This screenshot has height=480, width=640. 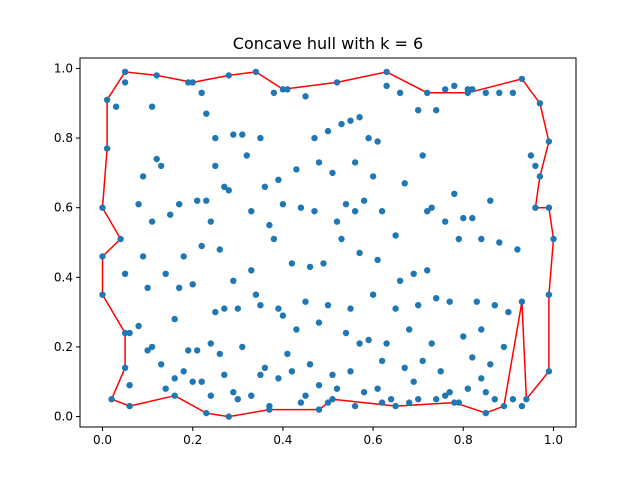 I want to click on x-axis: 0.0 0.2 0.4 0.6 0.8 1.0, so click(x=328, y=437).